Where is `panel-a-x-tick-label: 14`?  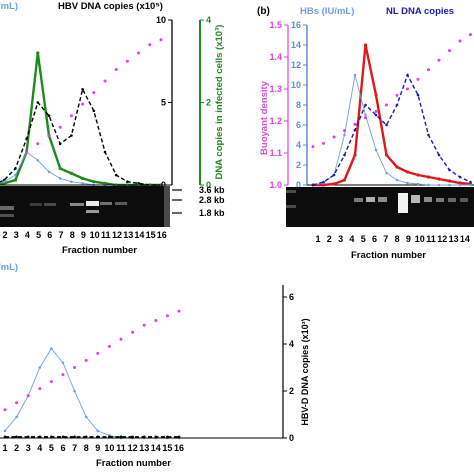 panel-a-x-tick-label: 14 is located at coordinates (139, 235).